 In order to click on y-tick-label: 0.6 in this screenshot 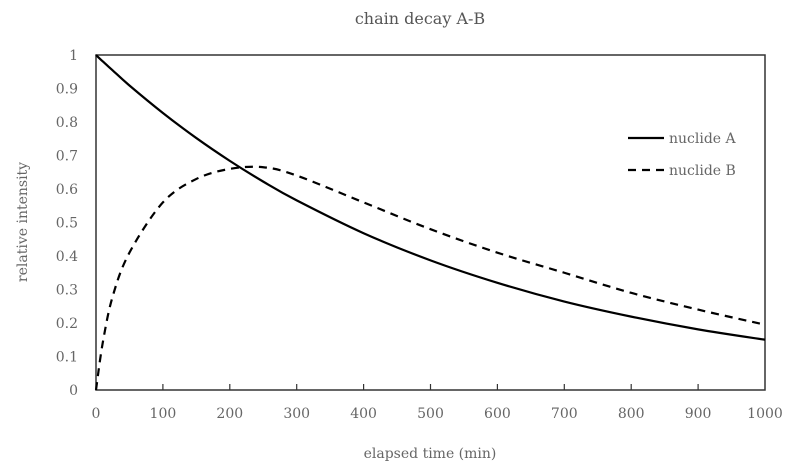, I will do `click(67, 190)`.